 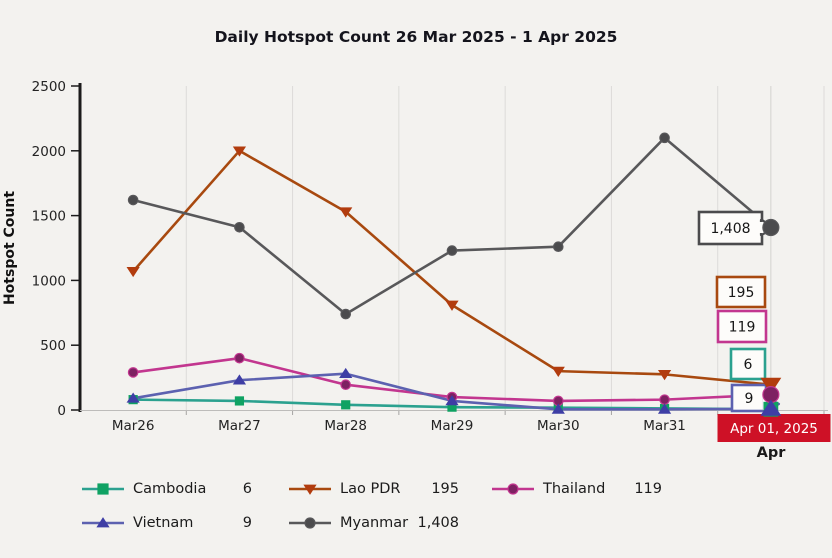 I want to click on legend-item-vietnam: Vietnam 9, so click(x=167, y=523).